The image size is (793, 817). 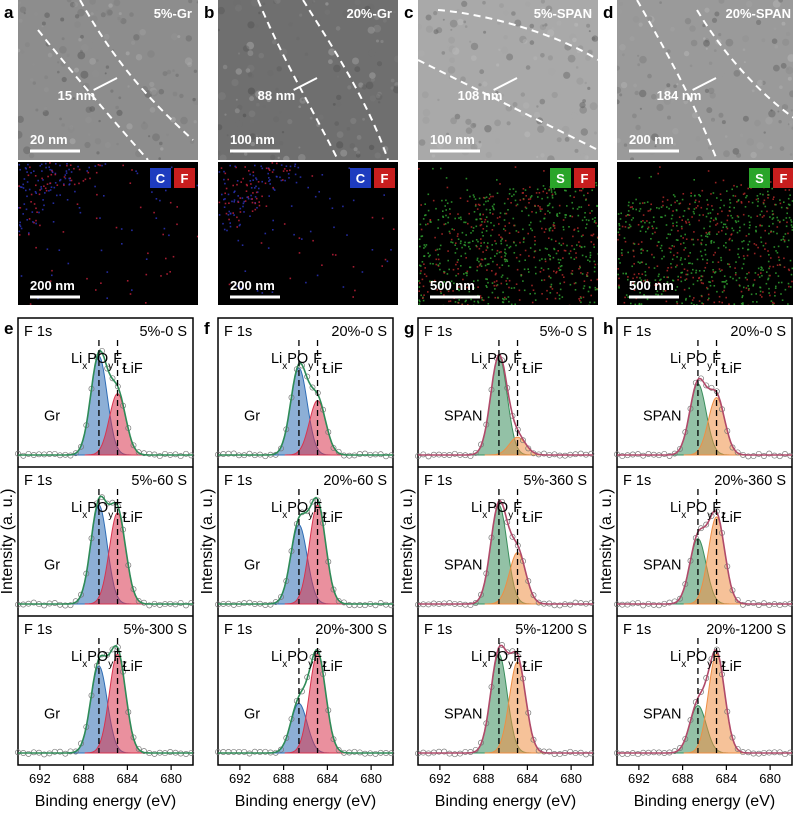 What do you see at coordinates (252, 416) in the screenshot?
I see `host-label: Gr` at bounding box center [252, 416].